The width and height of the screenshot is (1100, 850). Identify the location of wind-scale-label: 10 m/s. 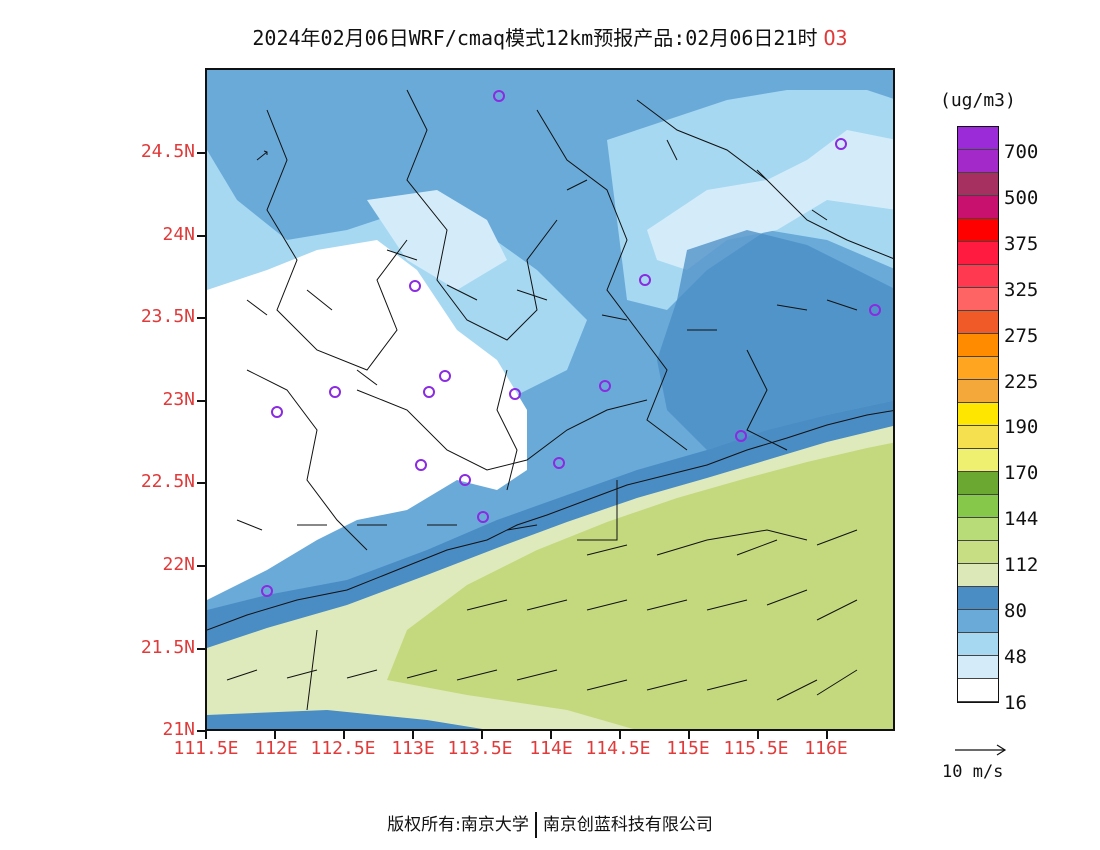
(973, 772).